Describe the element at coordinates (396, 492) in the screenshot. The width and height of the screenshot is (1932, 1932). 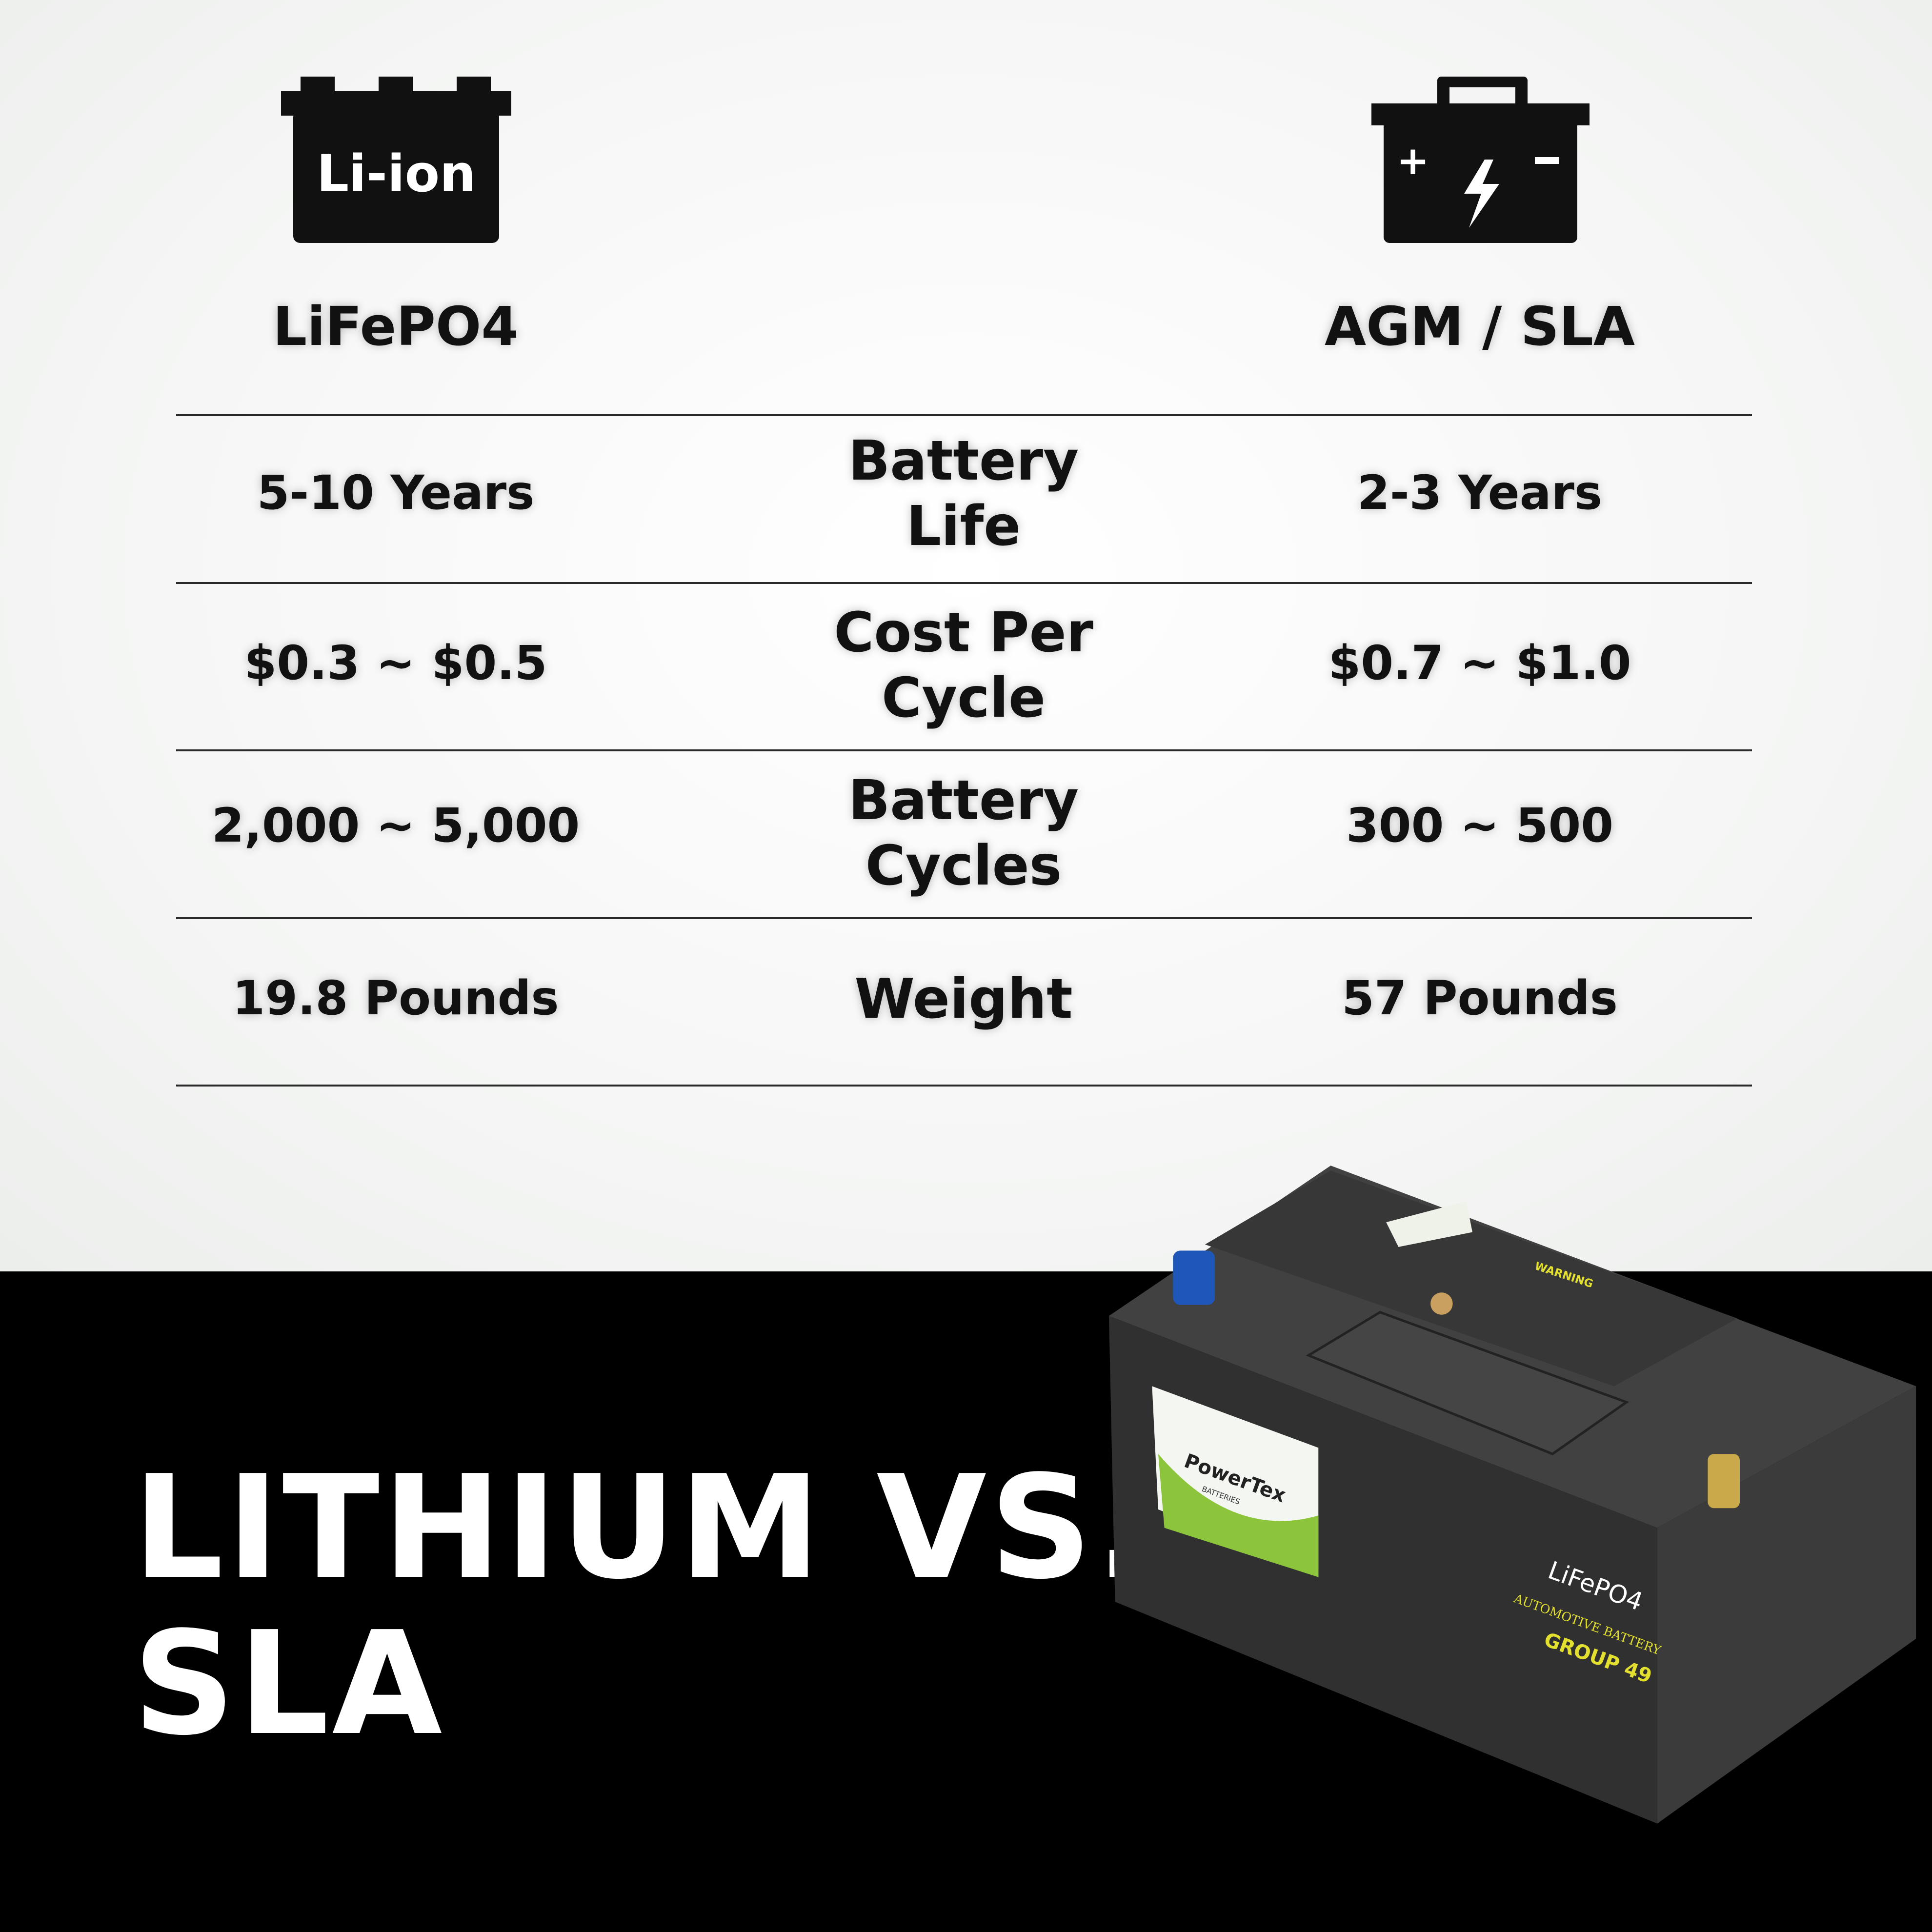
I see `lifepo4-battery-life: 5-10 Years` at that location.